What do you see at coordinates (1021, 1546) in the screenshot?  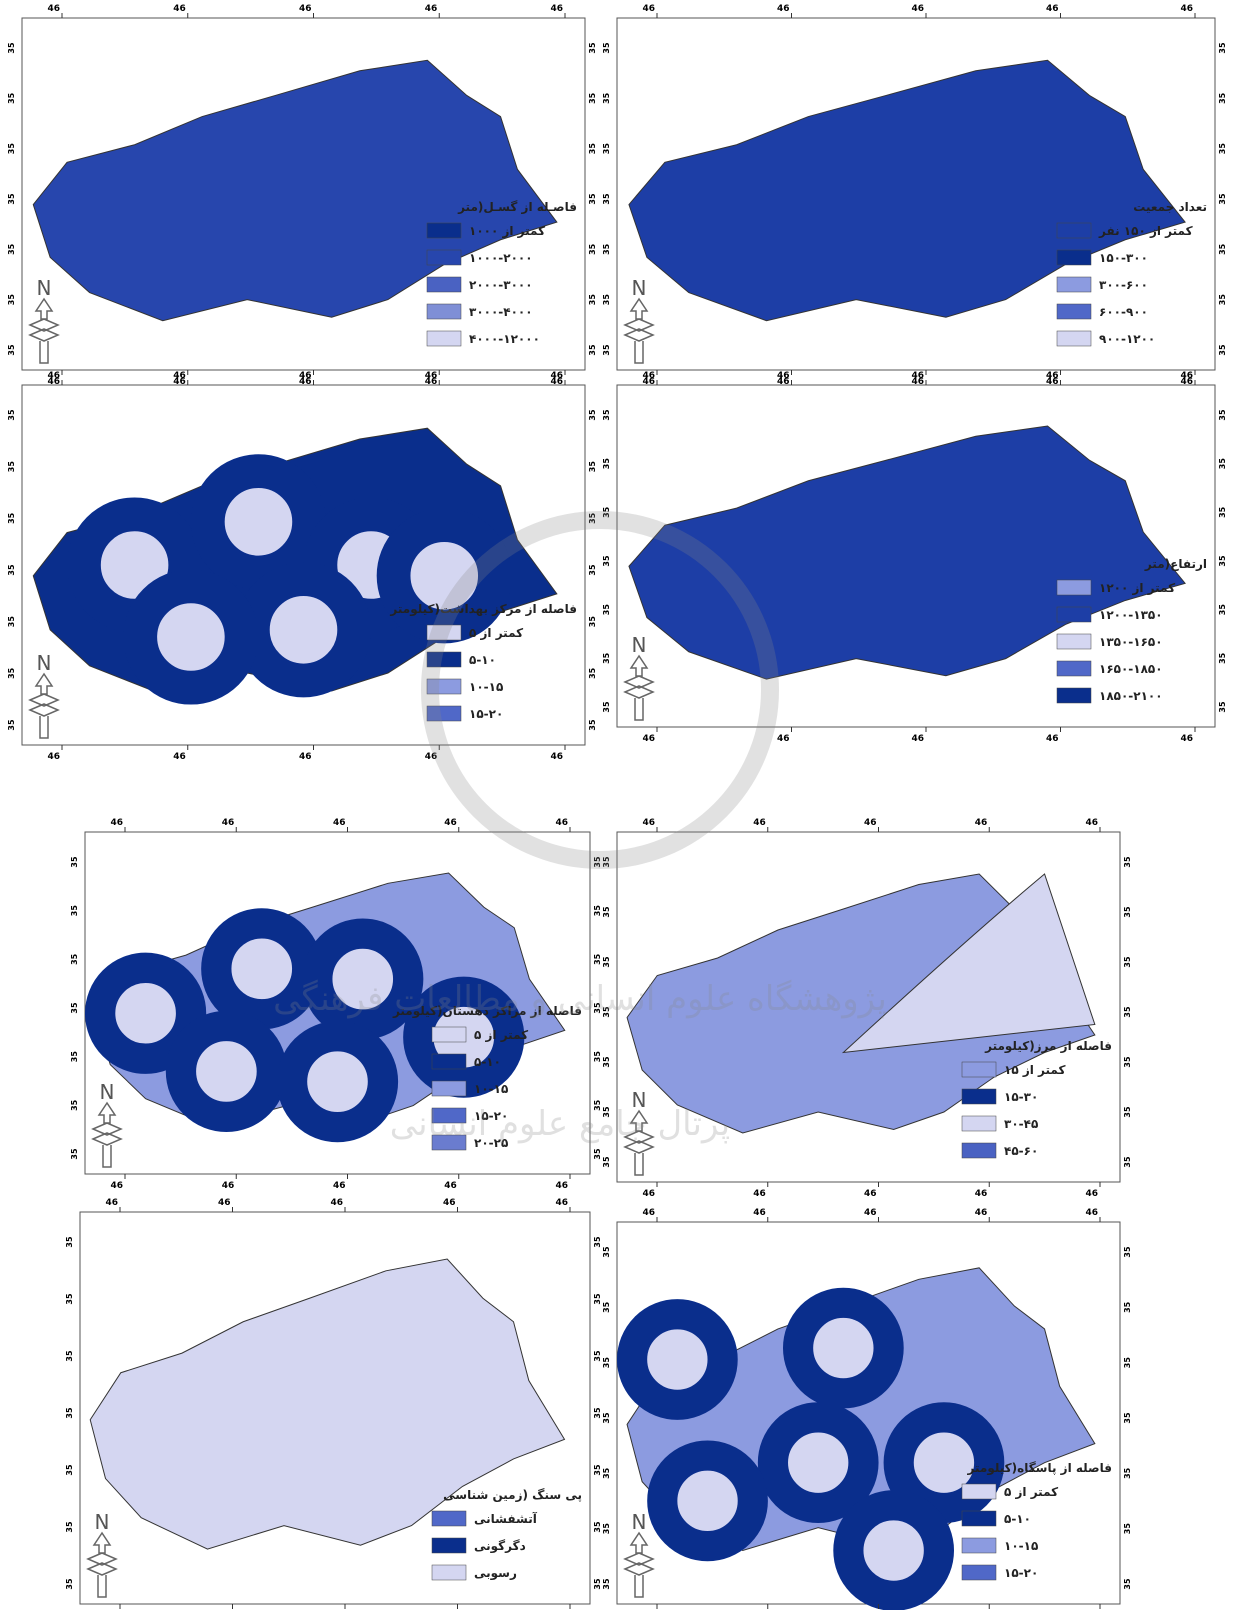 I see `legend-label: ۱۰-۱۵` at bounding box center [1021, 1546].